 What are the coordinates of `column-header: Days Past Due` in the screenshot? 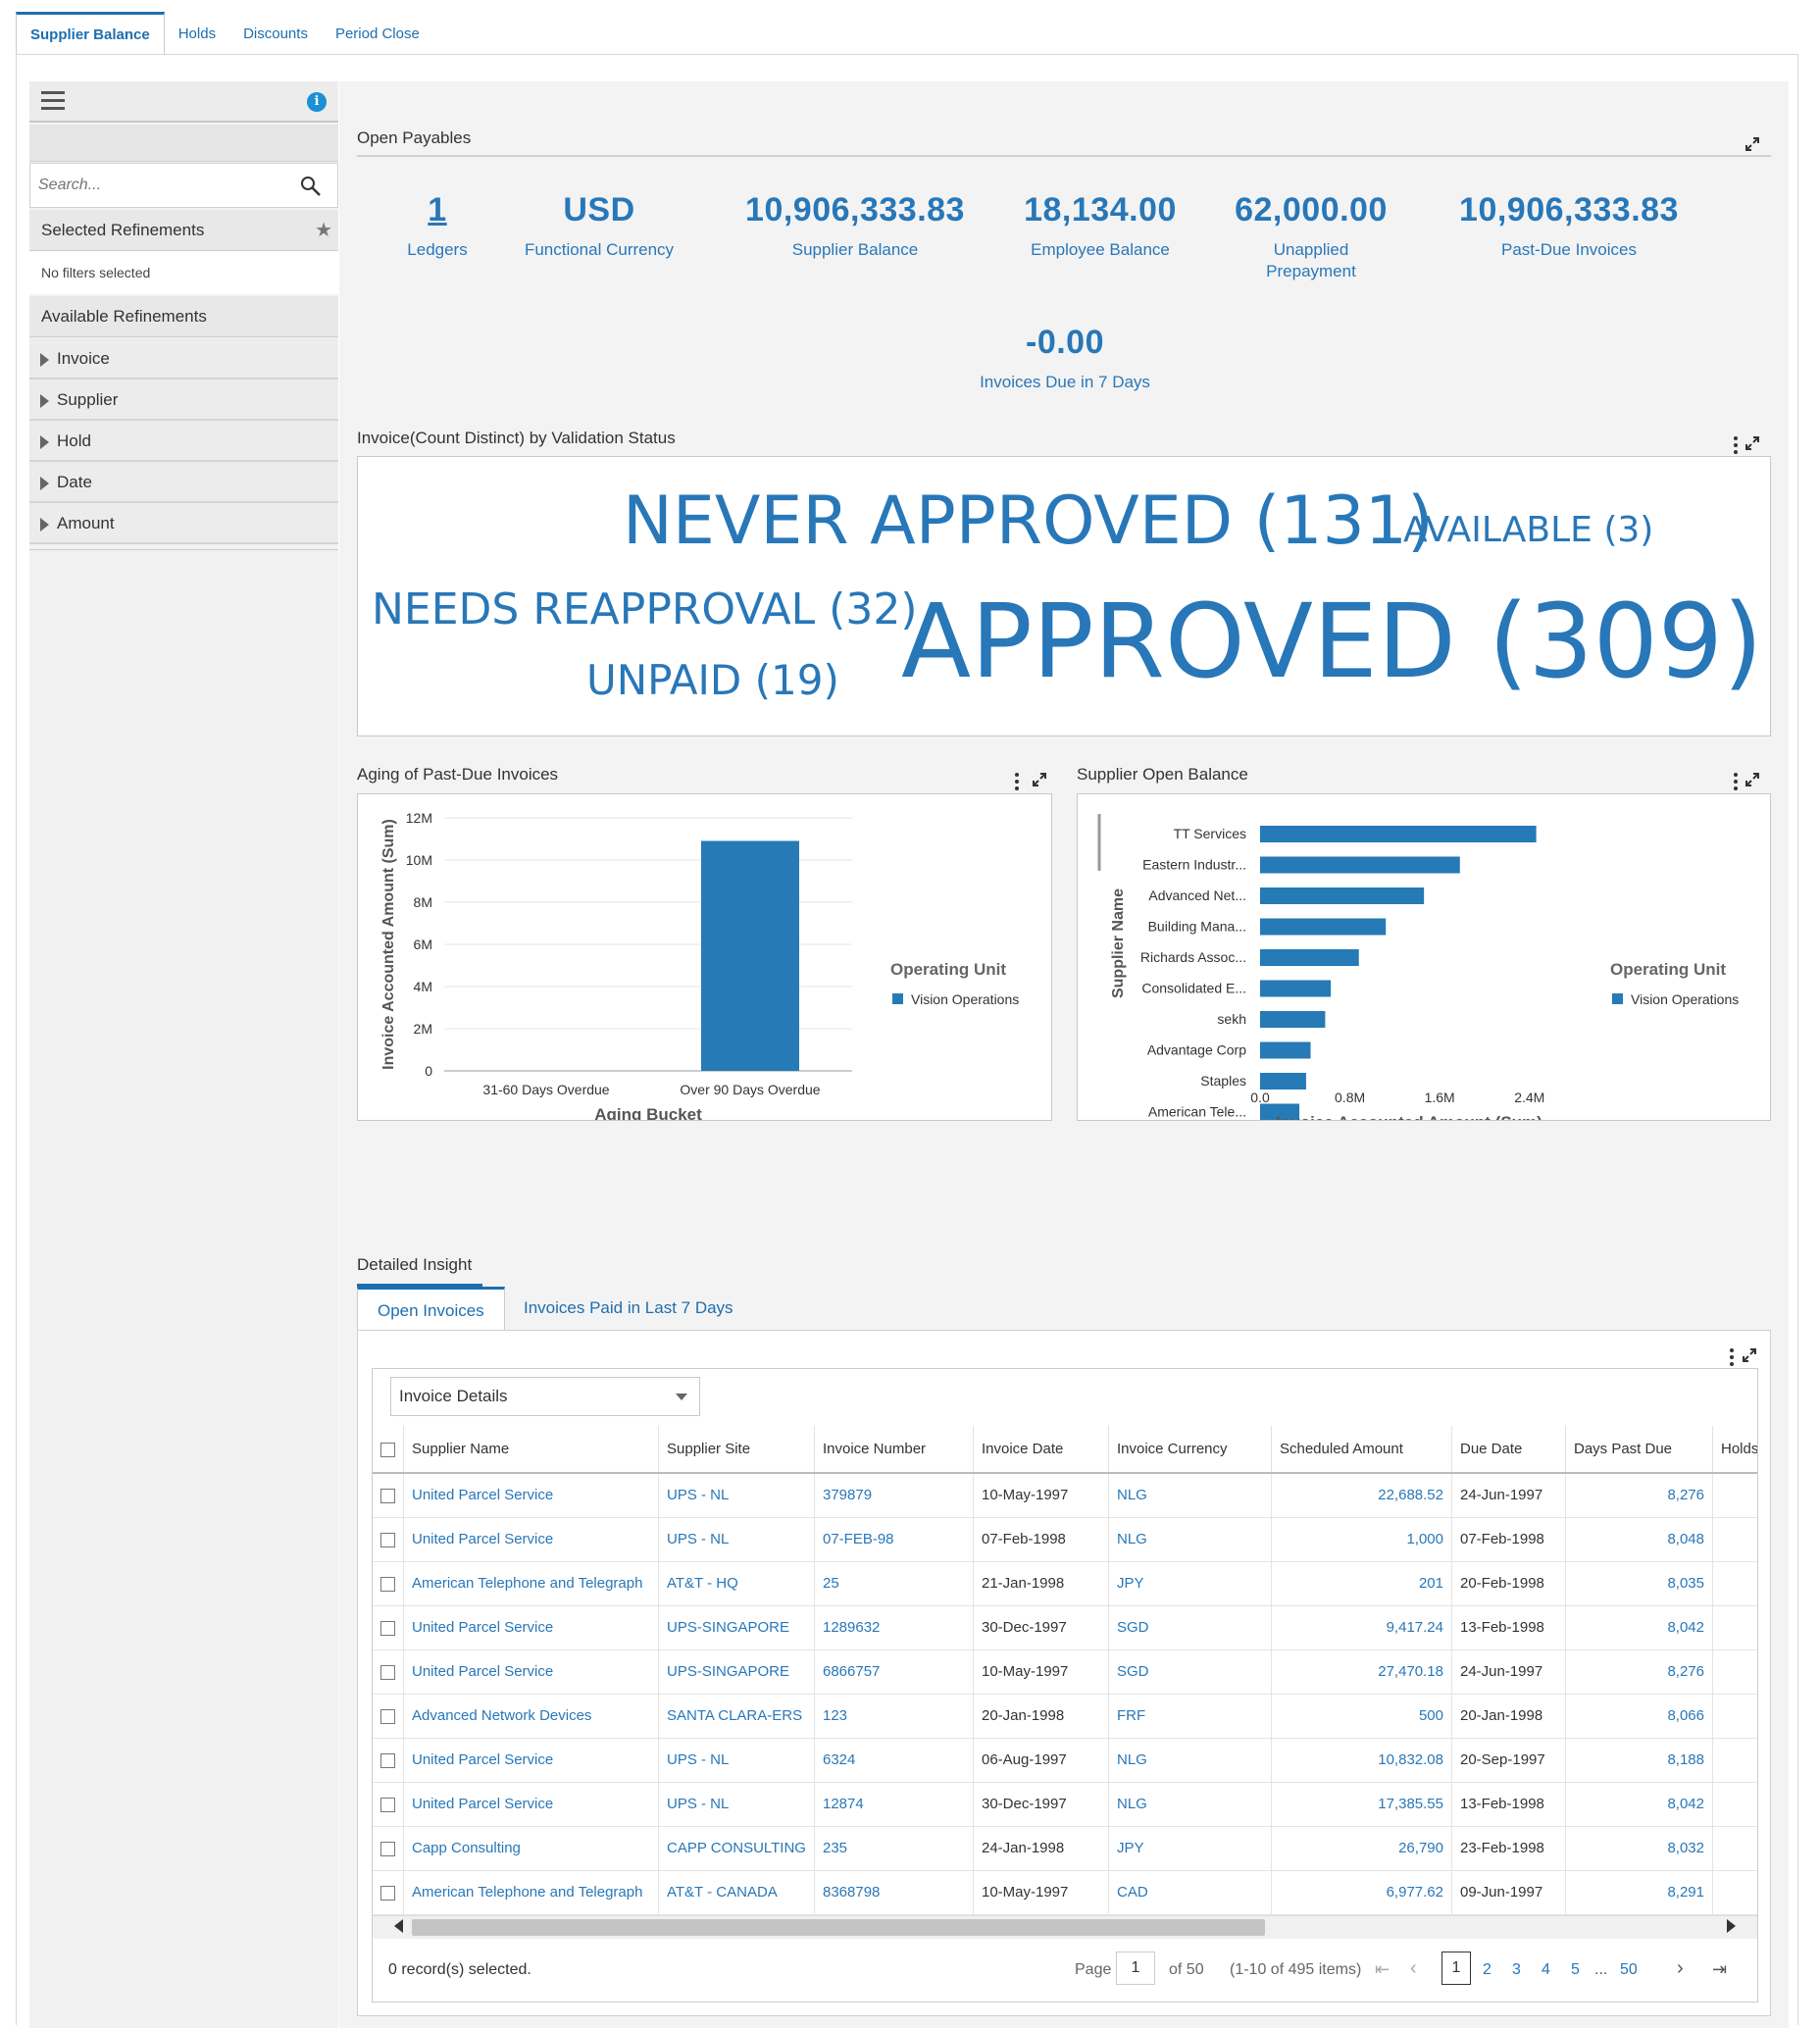 It's located at (1639, 1450).